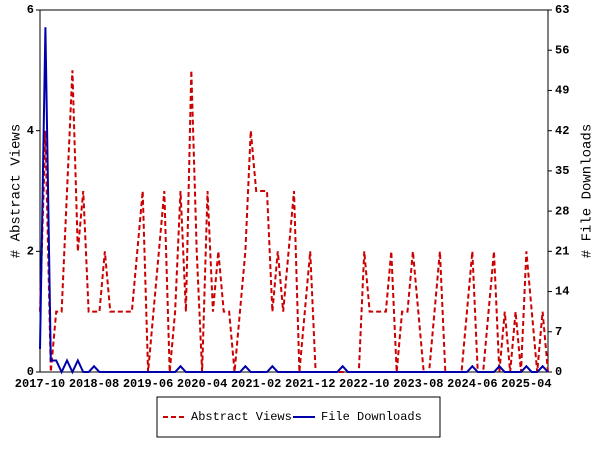  I want to click on y2-tick-label: 42, so click(562, 131).